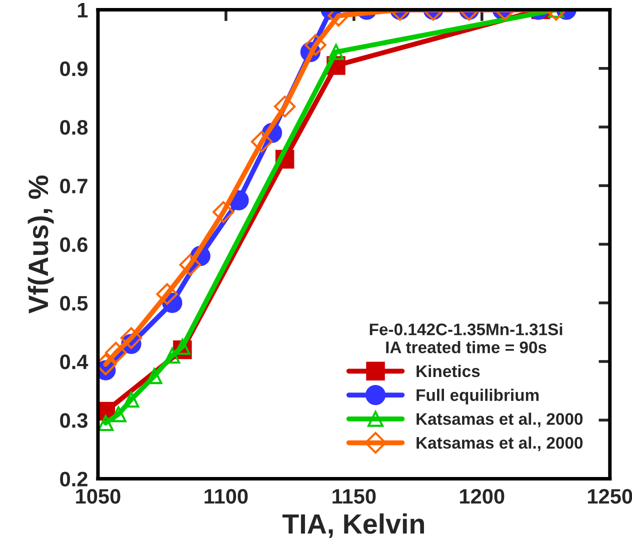  Describe the element at coordinates (74, 303) in the screenshot. I see `y-tick-label: 0.5` at that location.